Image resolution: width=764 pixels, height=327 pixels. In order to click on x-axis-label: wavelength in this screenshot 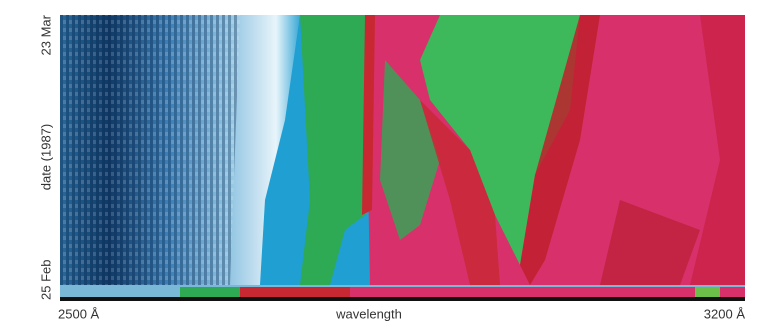, I will do `click(368, 313)`.